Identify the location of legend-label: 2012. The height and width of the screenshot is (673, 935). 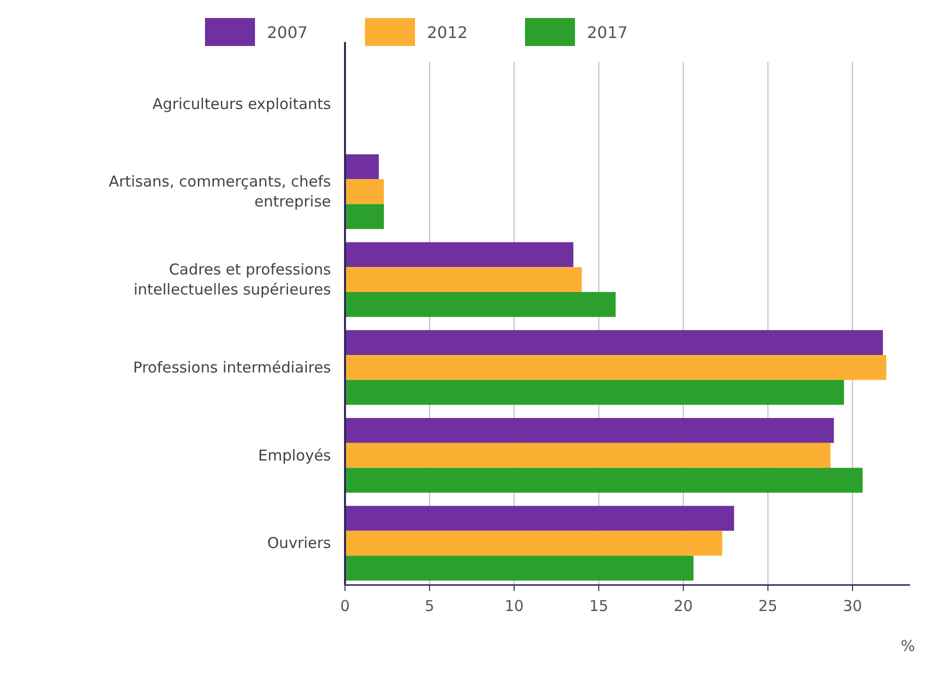
(447, 32).